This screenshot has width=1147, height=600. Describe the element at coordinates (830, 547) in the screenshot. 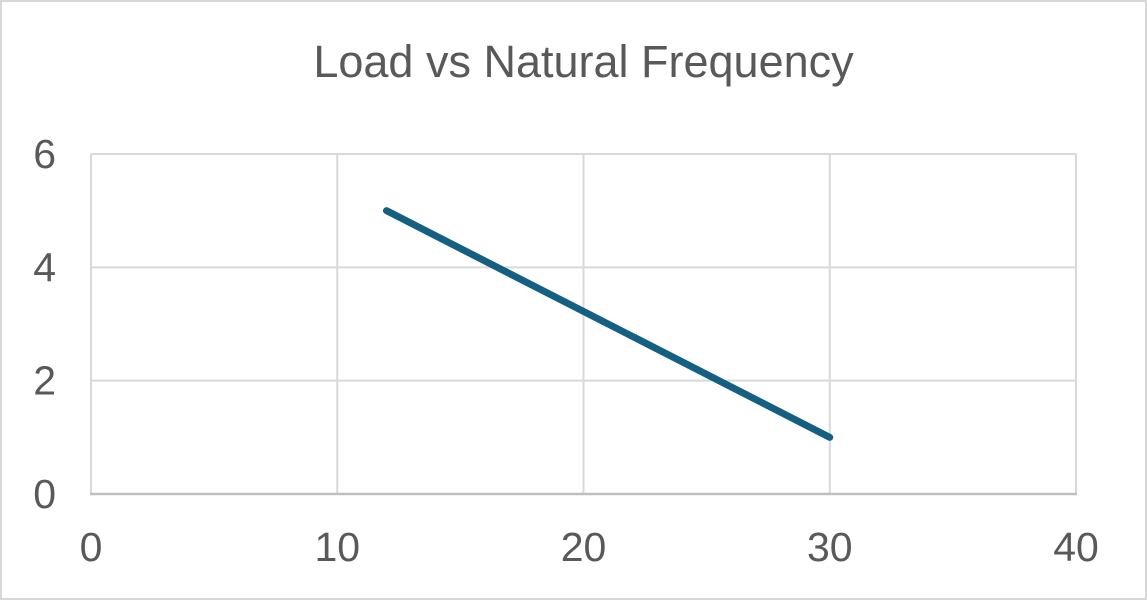

I see `x-axis-tick-label: 30` at that location.